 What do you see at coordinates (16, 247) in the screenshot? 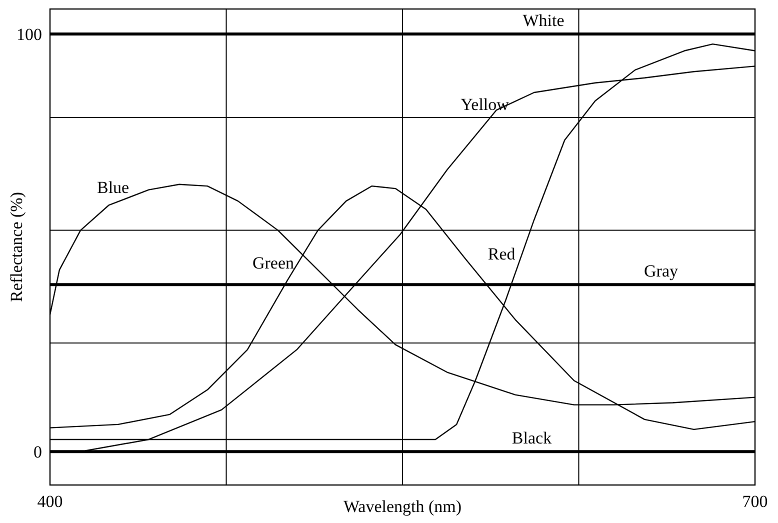
I see `y-axis-title: Reflectance (%)` at bounding box center [16, 247].